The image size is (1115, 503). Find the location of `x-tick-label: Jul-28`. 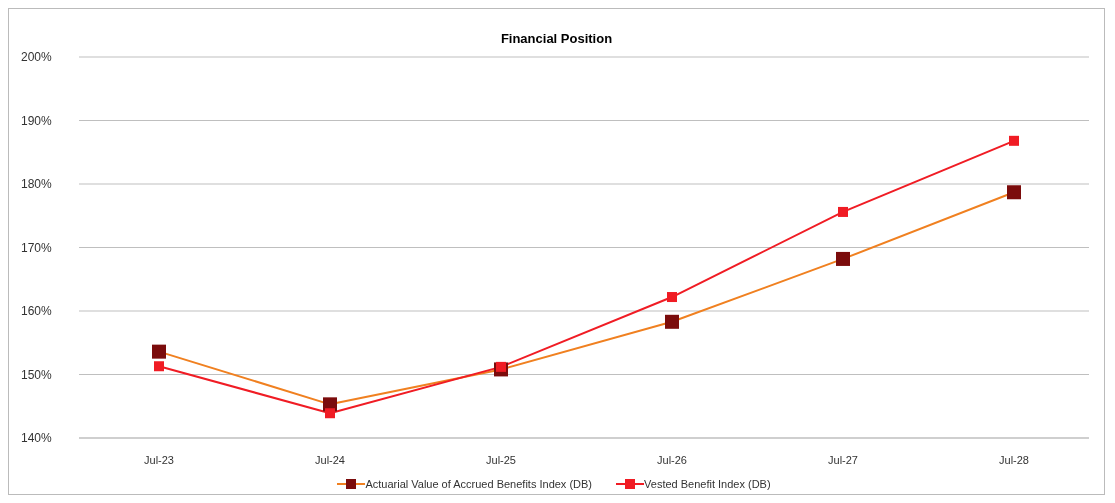

x-tick-label: Jul-28 is located at coordinates (1014, 459).